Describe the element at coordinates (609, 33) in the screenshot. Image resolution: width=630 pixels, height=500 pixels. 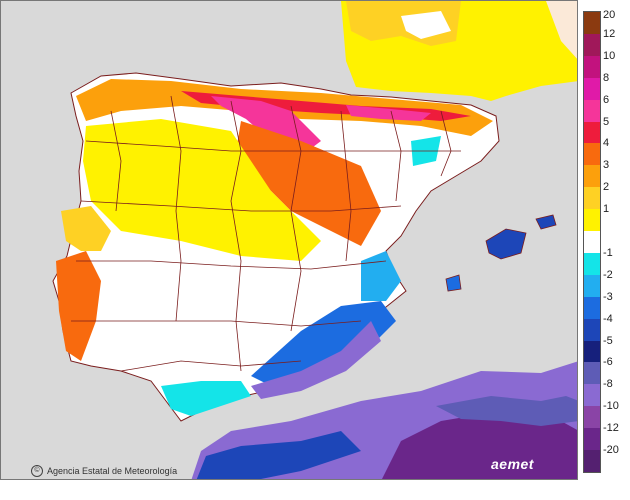
I see `legend-label: 12` at that location.